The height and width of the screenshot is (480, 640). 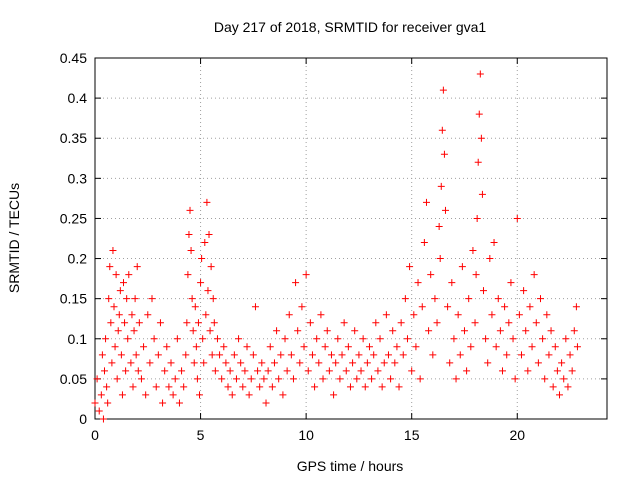 I want to click on y-tick-label: 0.45, so click(x=73, y=58).